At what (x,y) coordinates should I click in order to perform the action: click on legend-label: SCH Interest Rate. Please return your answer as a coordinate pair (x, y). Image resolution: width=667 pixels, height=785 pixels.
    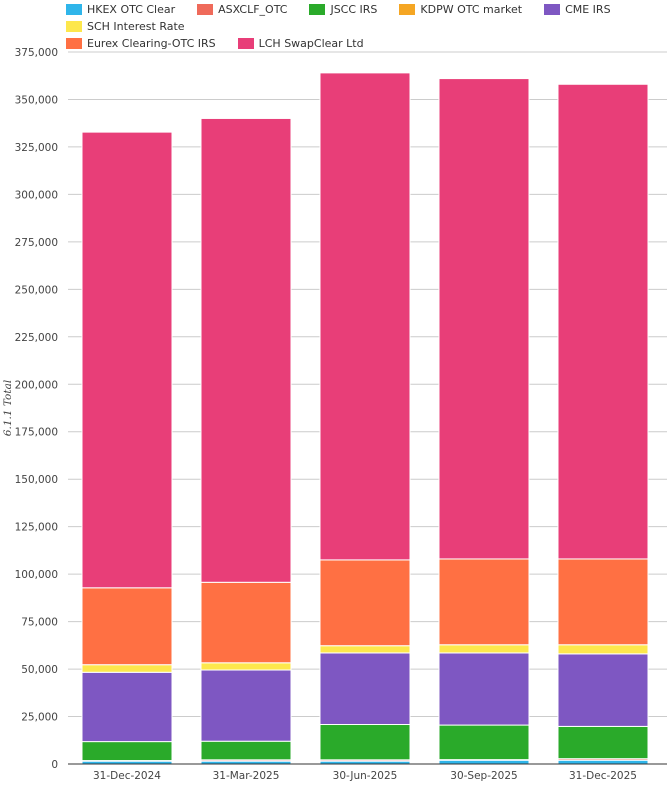
    Looking at the image, I should click on (136, 26).